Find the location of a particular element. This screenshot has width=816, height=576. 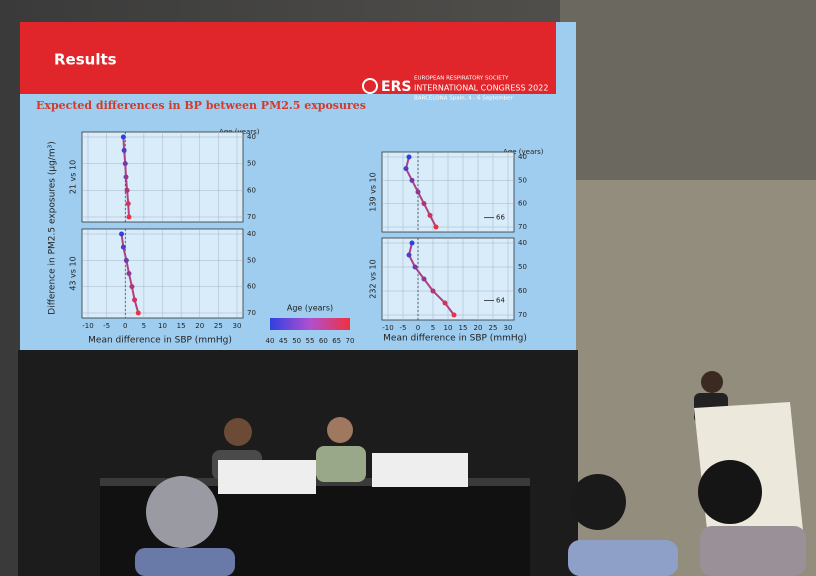

colorbar-tick-label: 60 is located at coordinates (323, 341).